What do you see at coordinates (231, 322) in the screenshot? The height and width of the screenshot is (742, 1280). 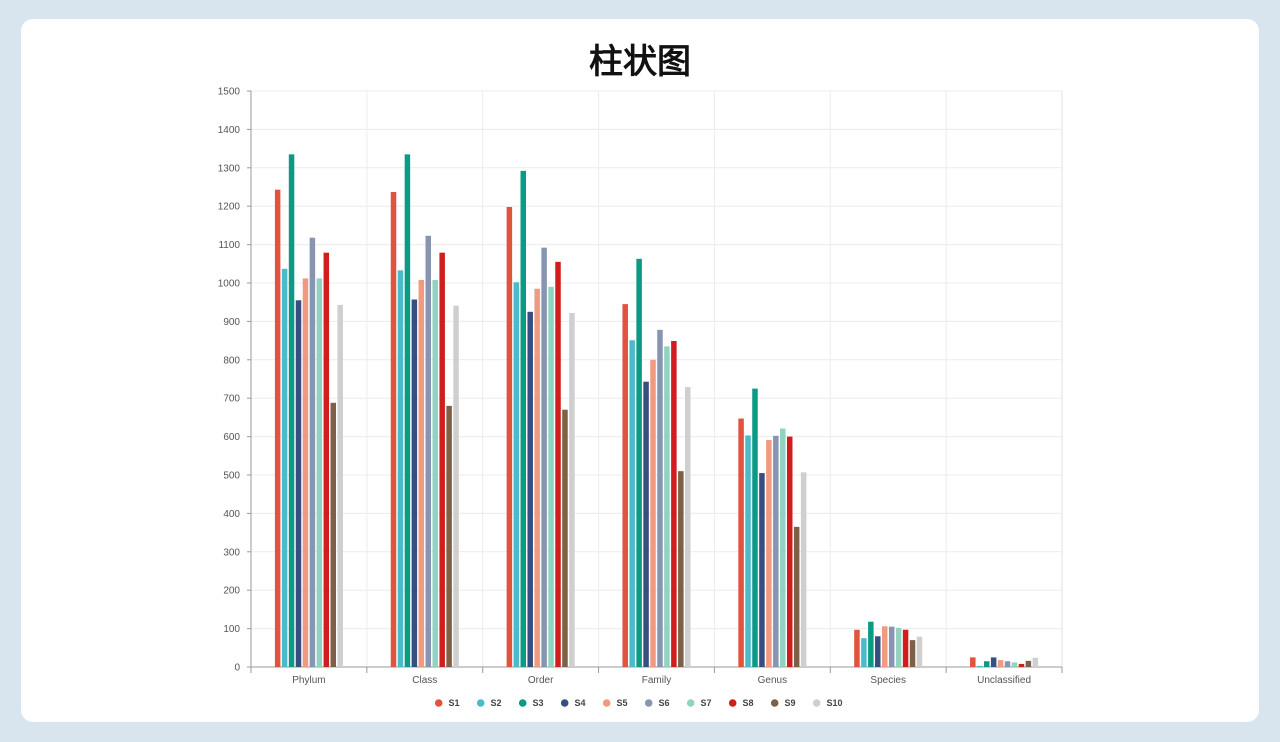 I see `y-tick-label: 900` at bounding box center [231, 322].